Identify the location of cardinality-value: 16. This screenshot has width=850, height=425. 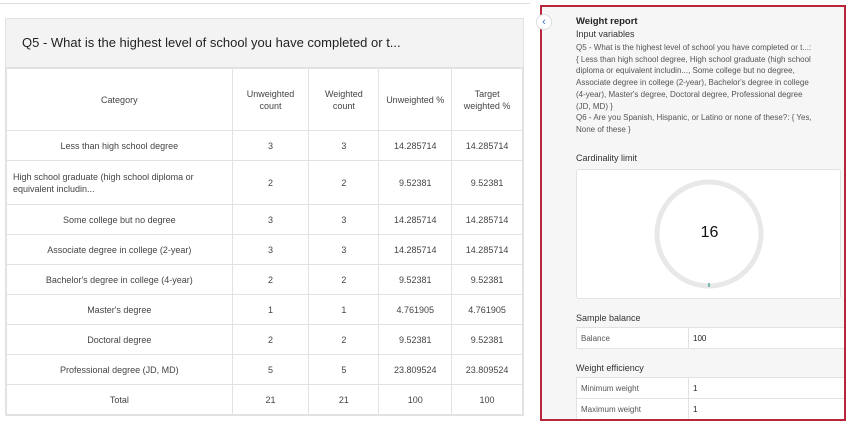
(709, 232).